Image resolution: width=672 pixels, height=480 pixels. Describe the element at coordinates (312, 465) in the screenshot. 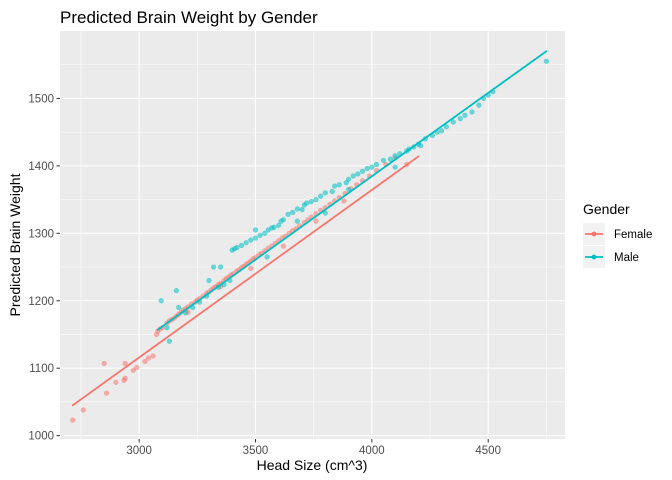

I see `x-axis-title: Head Size (cm^3)` at that location.